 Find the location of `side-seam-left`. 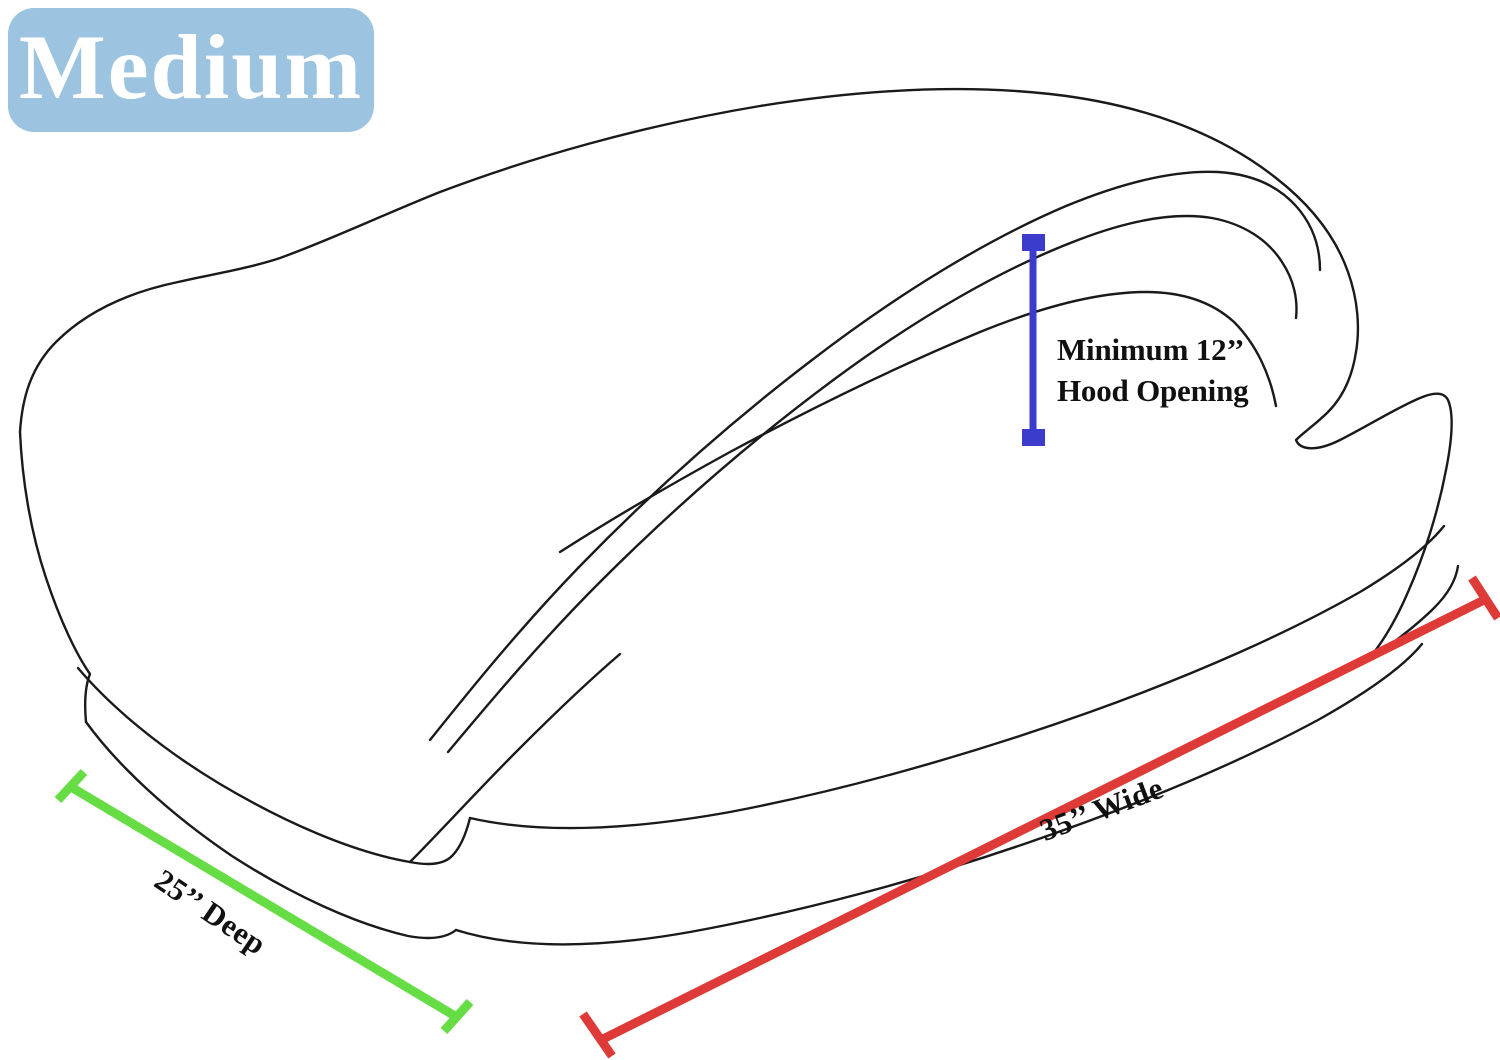

side-seam-left is located at coordinates (515, 758).